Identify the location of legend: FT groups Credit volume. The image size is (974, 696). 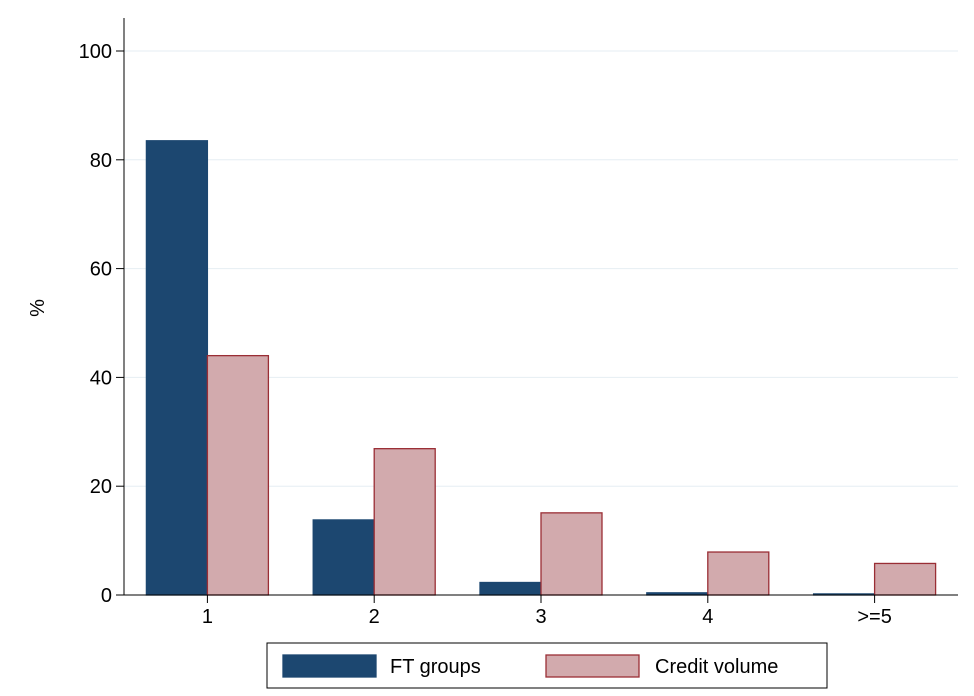
(547, 665).